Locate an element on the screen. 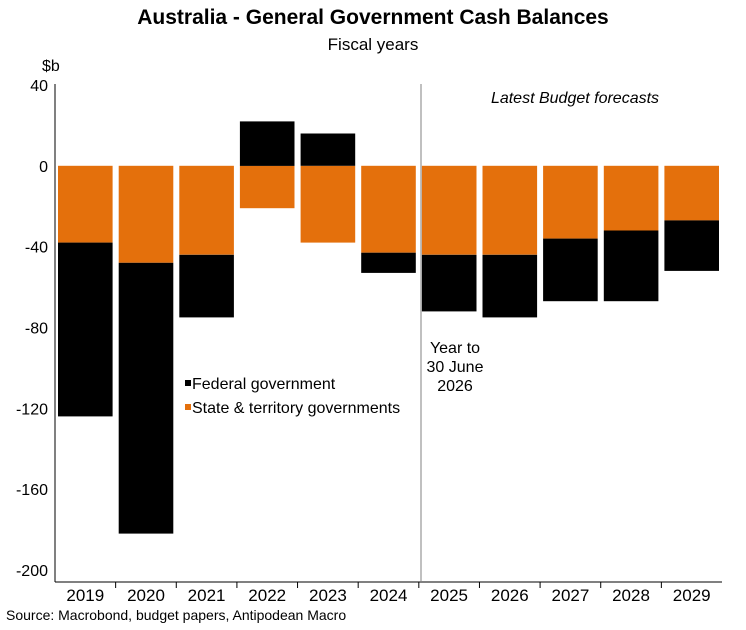 The width and height of the screenshot is (746, 630). bar-federal-2022 is located at coordinates (267, 143).